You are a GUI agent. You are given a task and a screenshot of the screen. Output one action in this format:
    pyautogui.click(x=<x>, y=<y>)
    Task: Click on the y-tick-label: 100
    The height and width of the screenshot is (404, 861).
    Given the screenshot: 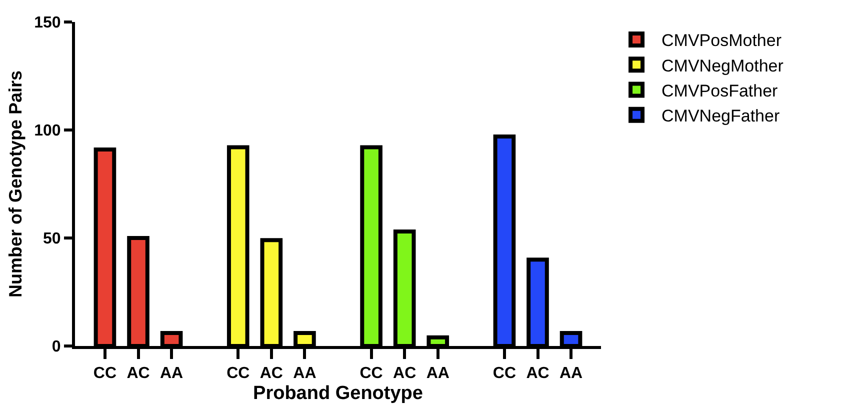 What is the action you would take?
    pyautogui.click(x=47, y=131)
    